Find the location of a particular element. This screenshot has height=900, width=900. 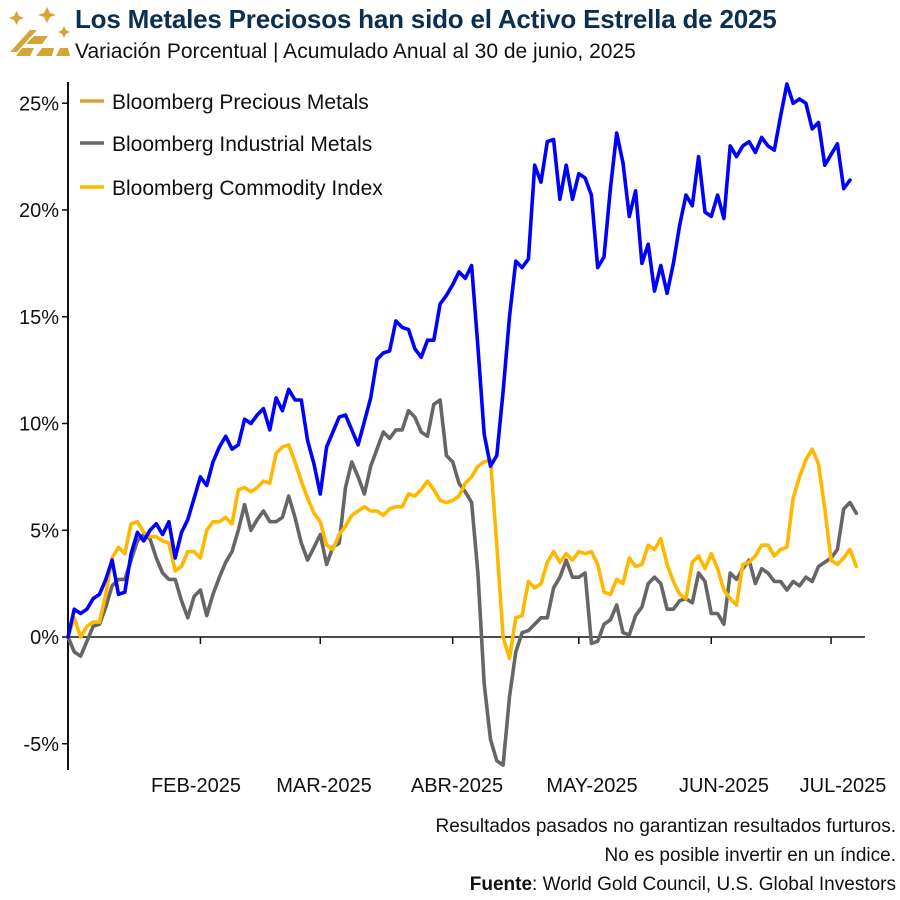

y-tick-label: 0% is located at coordinates (44, 638).